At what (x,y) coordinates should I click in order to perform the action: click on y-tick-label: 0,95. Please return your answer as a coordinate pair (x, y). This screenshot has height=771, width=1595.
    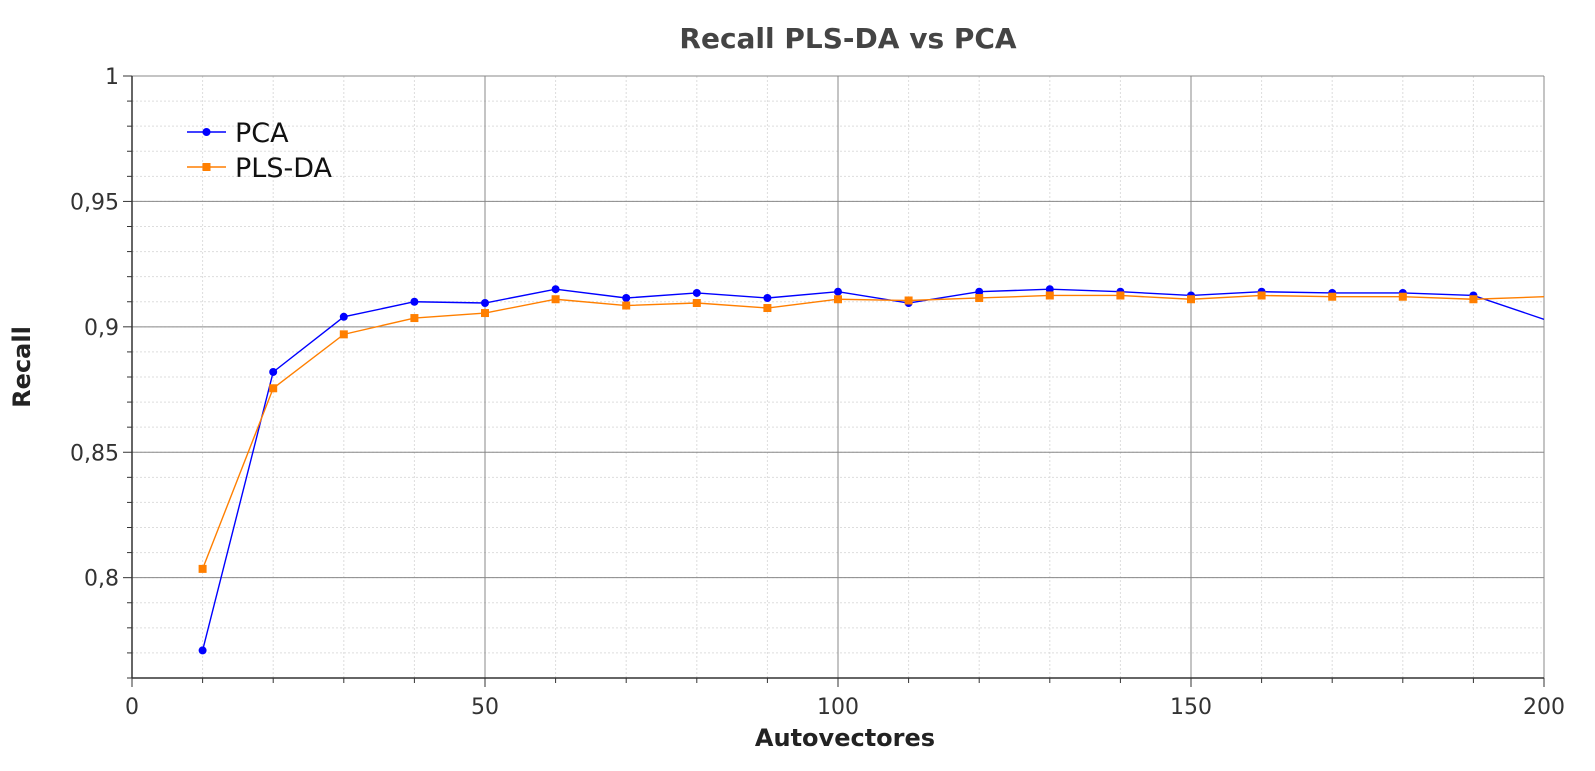
    Looking at the image, I should click on (94, 202).